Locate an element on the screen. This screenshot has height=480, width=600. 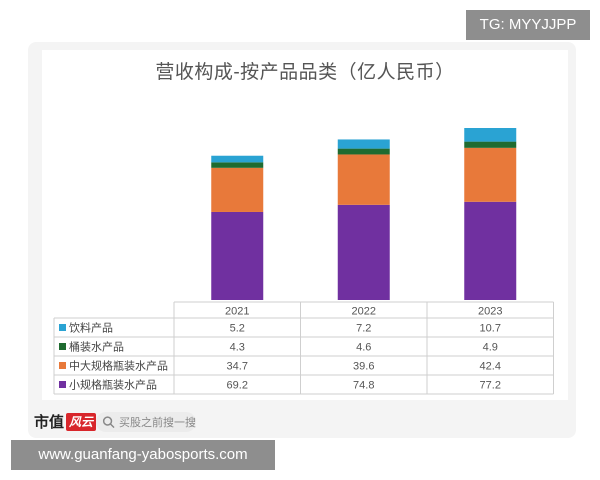
x-tick-label: 2023 is located at coordinates (490, 312).